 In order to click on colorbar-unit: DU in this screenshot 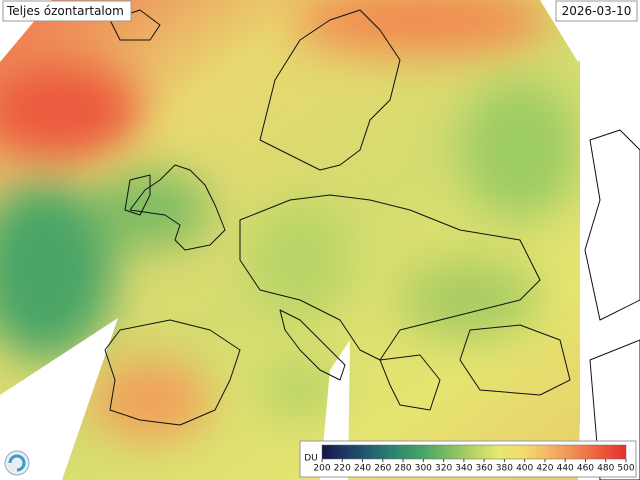, I will do `click(311, 459)`.